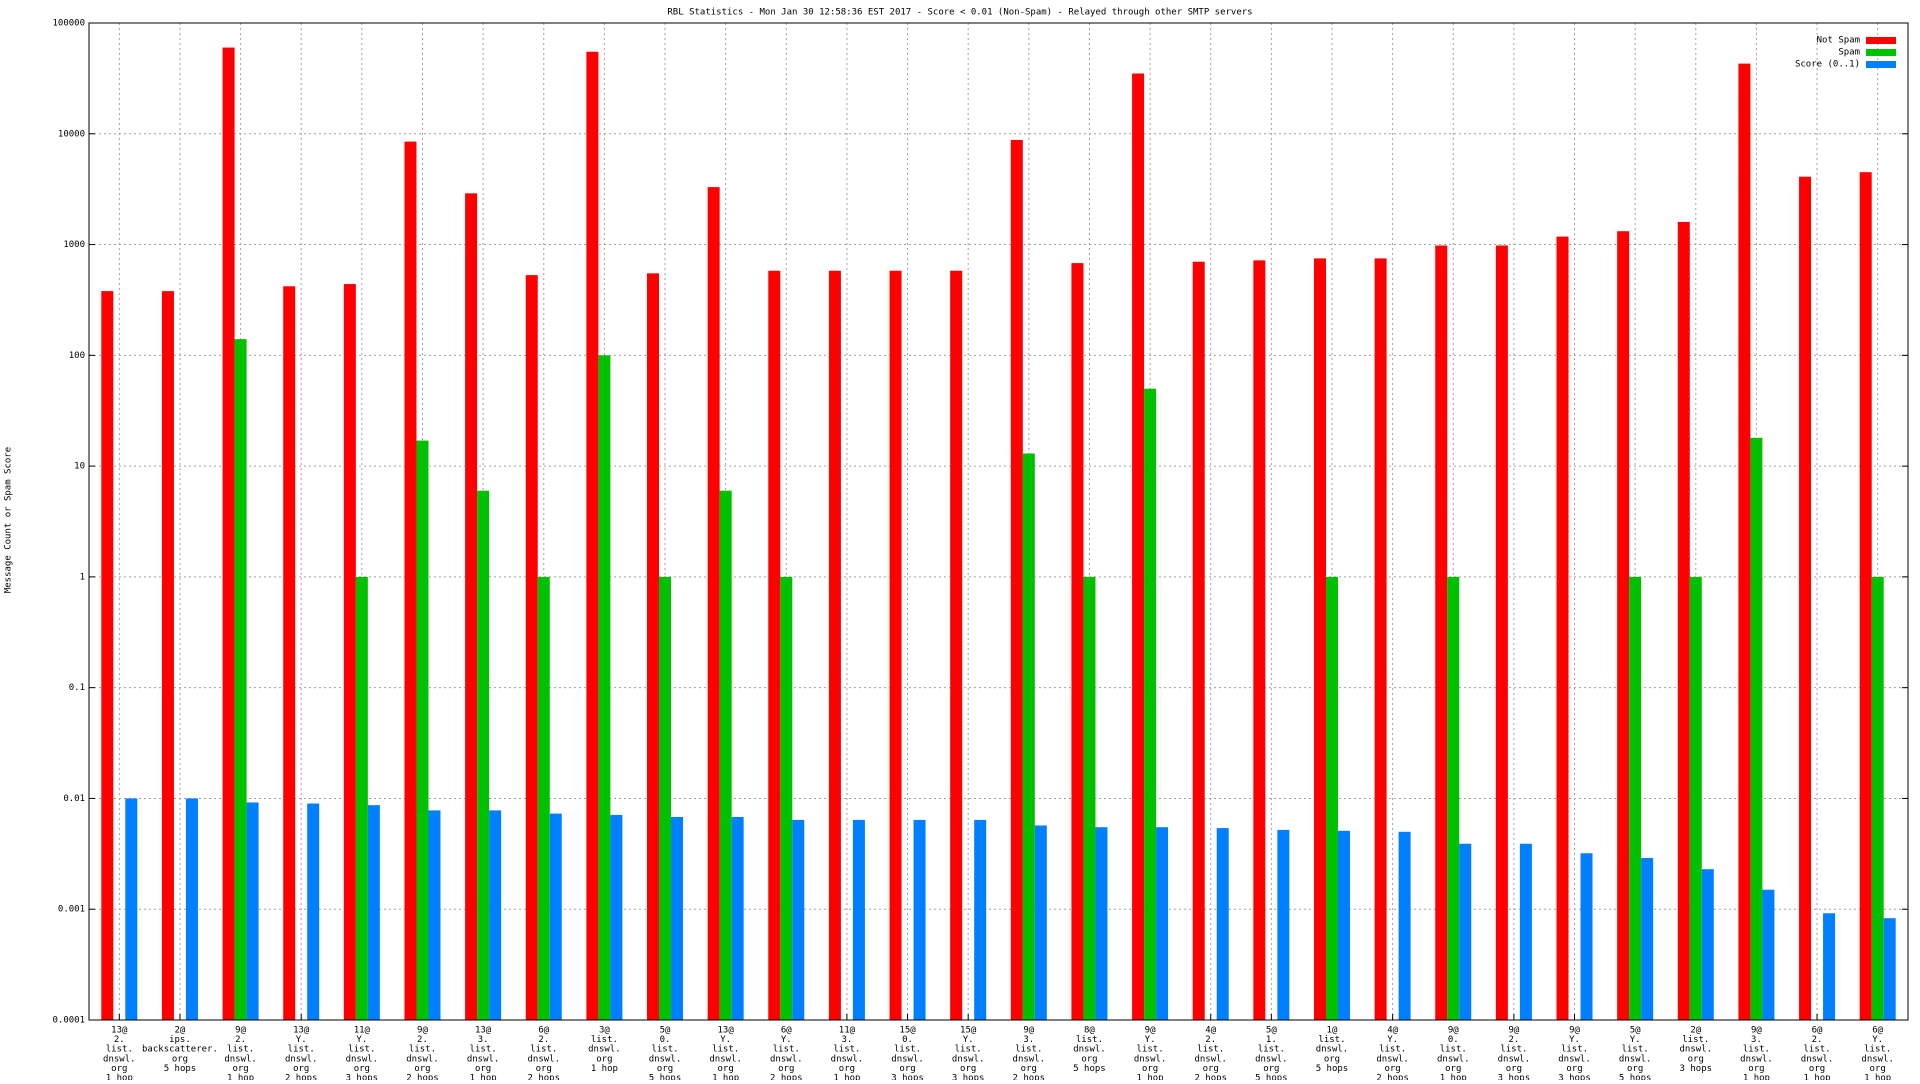  Describe the element at coordinates (9, 520) in the screenshot. I see `y-axis-label: Message Count or Spam Score` at that location.